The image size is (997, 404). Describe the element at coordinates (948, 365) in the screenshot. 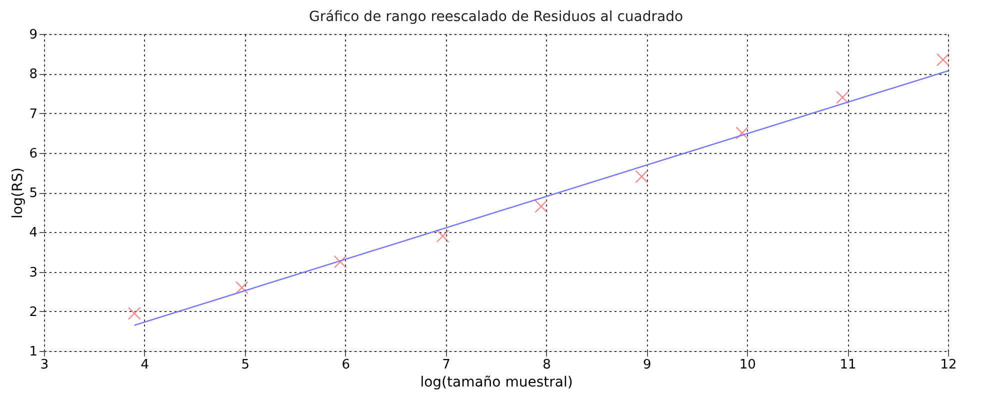

I see `x-tick-label: 12` at that location.